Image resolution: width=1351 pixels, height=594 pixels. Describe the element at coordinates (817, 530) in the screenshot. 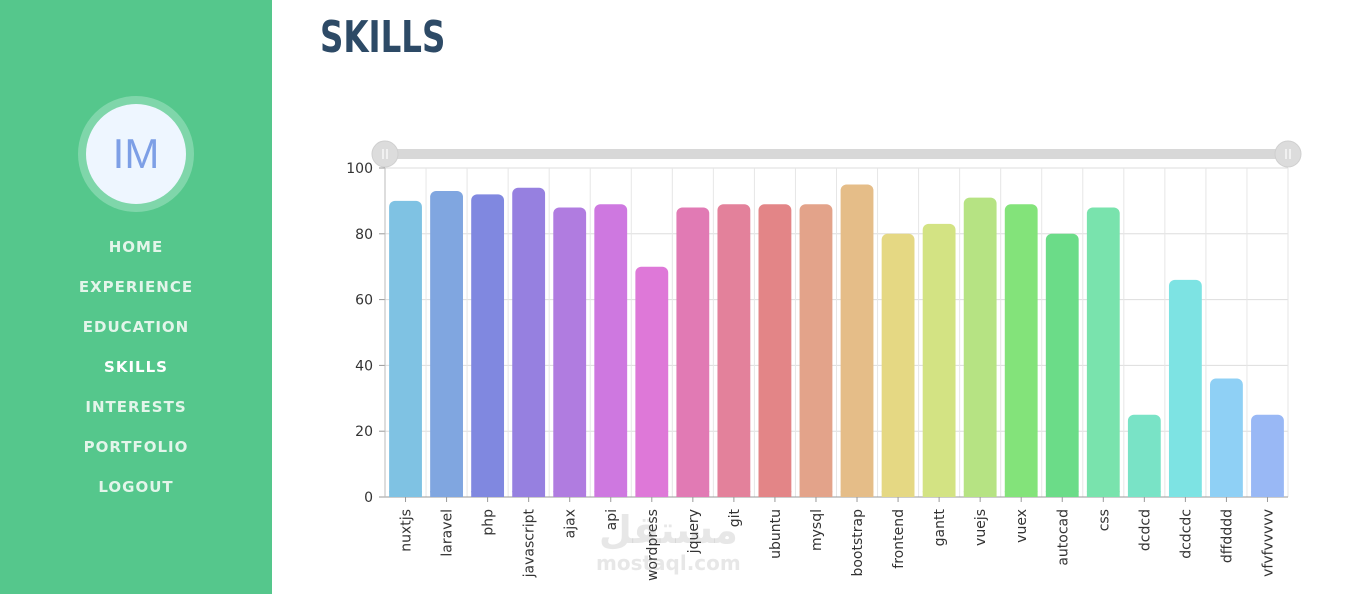

I see `x-tick-label: mysql` at that location.